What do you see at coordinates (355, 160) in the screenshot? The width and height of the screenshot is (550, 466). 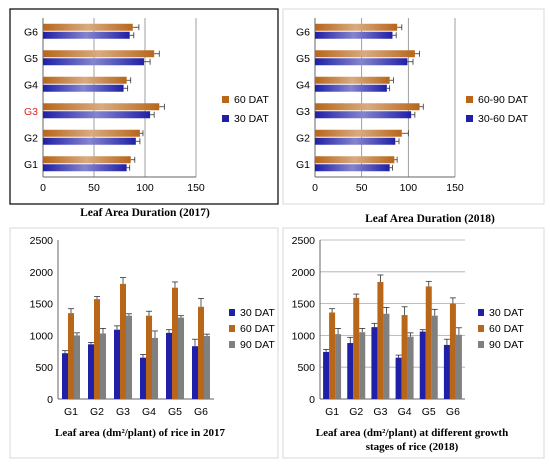 I see `bar-60-90-dat-g1` at bounding box center [355, 160].